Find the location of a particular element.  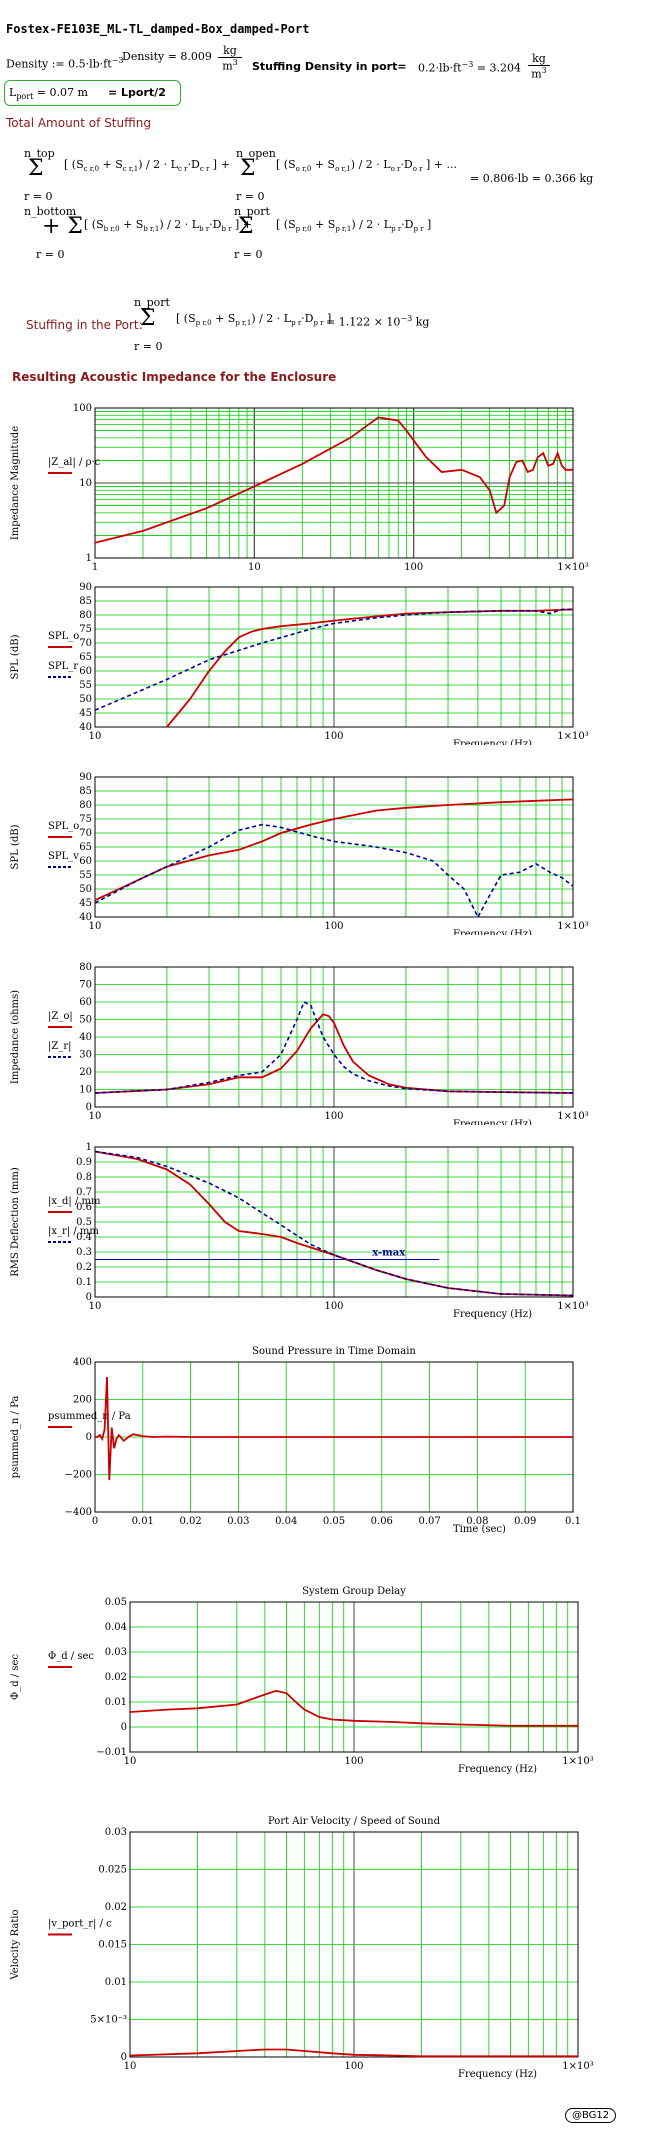

y-axis-label: Velocity Ratio is located at coordinates (15, 1944).